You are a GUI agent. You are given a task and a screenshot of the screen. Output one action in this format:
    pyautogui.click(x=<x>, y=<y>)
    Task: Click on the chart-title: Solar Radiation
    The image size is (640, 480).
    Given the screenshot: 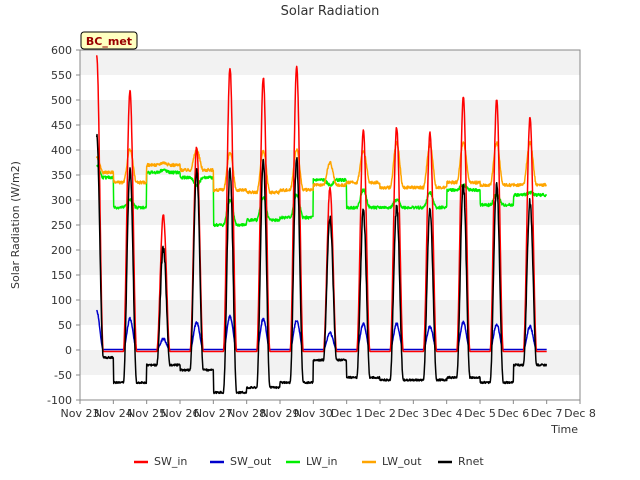 What is the action you would take?
    pyautogui.click(x=330, y=11)
    